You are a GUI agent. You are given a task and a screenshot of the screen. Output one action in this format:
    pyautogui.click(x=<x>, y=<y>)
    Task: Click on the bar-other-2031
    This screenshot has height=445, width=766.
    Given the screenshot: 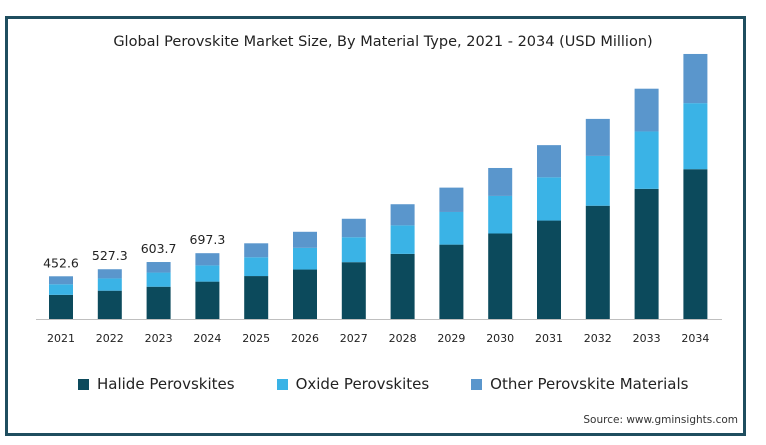 What is the action you would take?
    pyautogui.click(x=549, y=161)
    